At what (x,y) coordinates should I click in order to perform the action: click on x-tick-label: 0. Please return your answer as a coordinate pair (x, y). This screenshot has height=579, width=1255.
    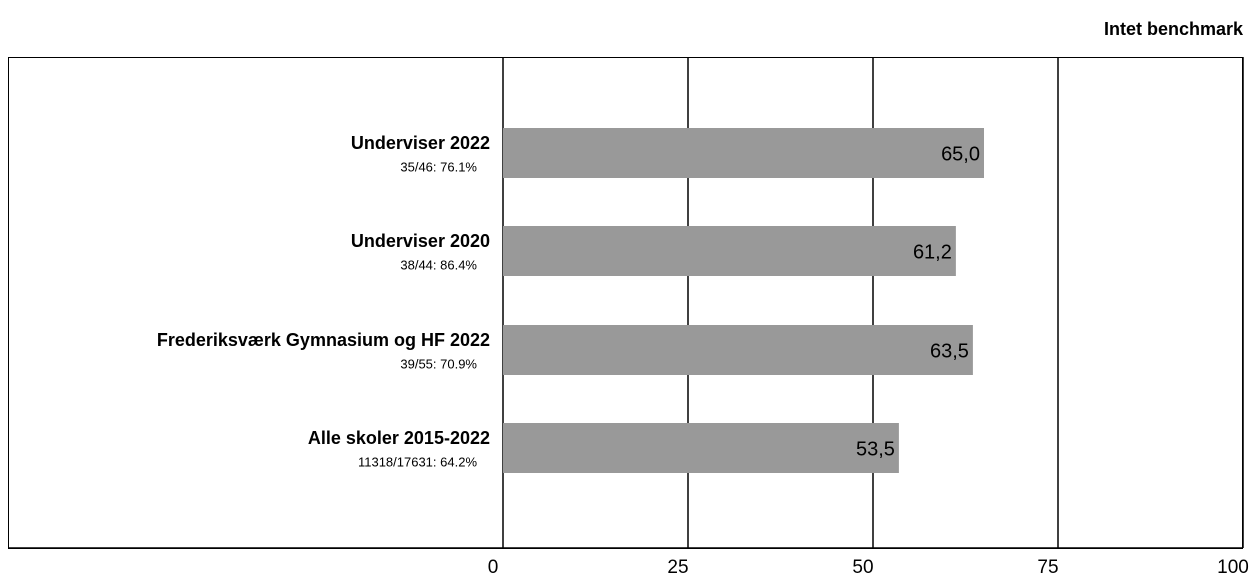
    Looking at the image, I should click on (493, 567).